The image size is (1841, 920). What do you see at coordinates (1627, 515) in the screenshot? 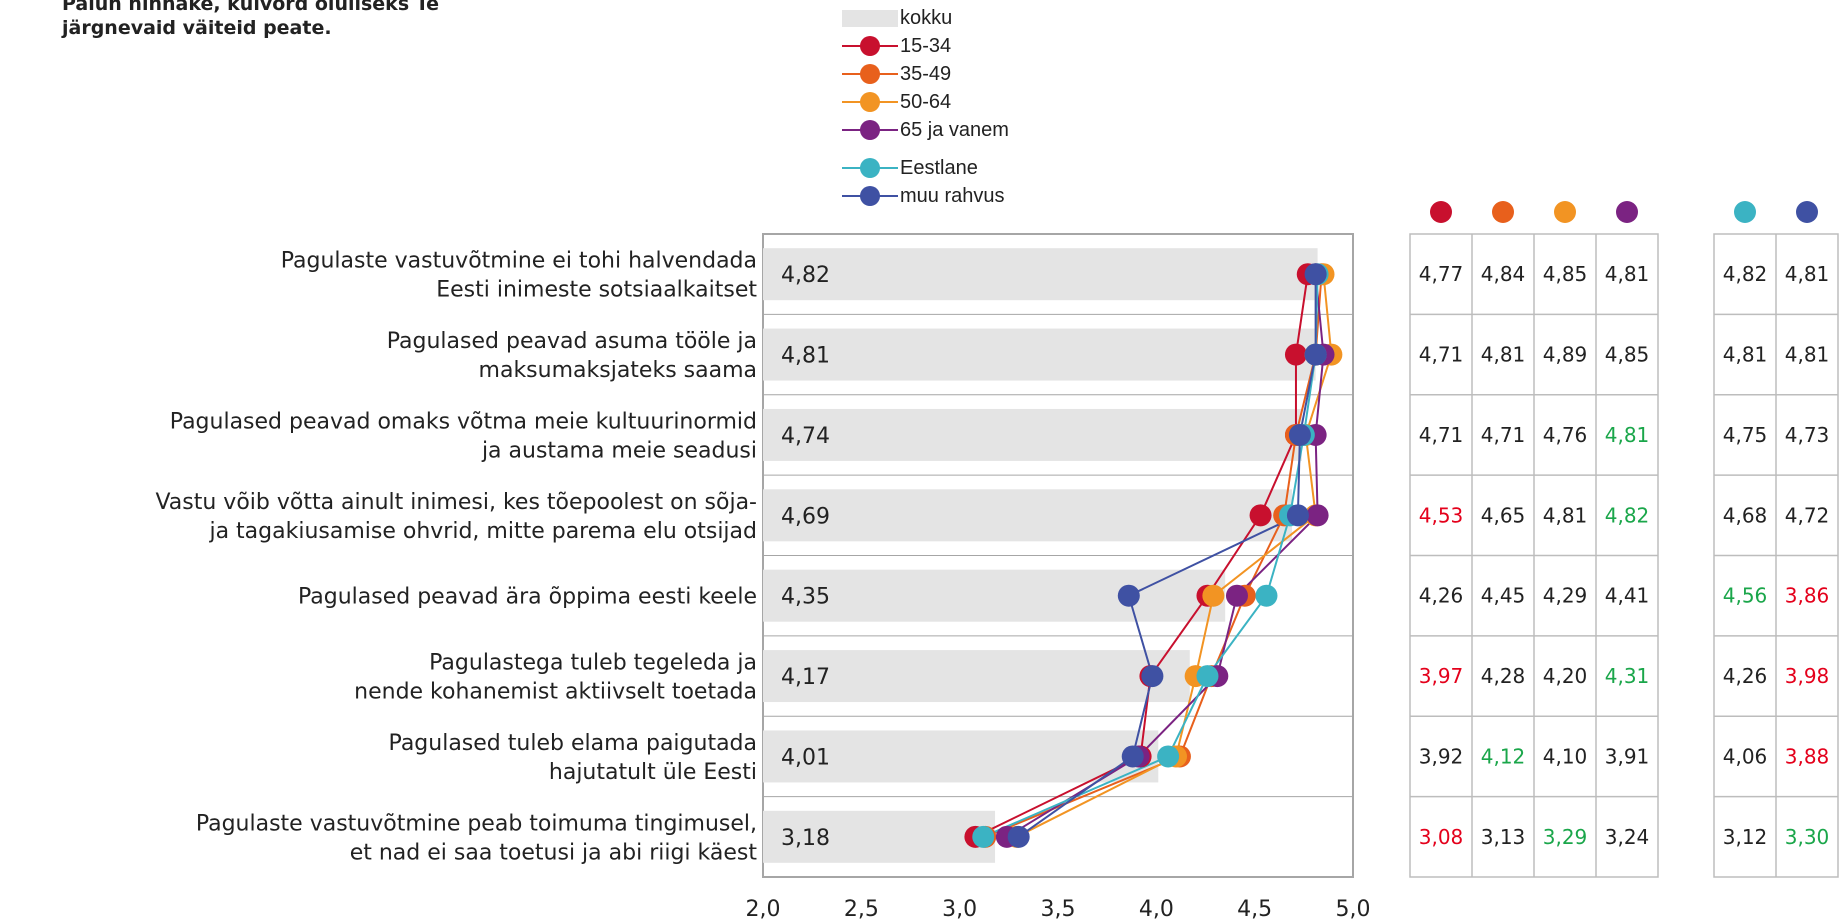
I see `age-table-cell: 4,82` at bounding box center [1627, 515].